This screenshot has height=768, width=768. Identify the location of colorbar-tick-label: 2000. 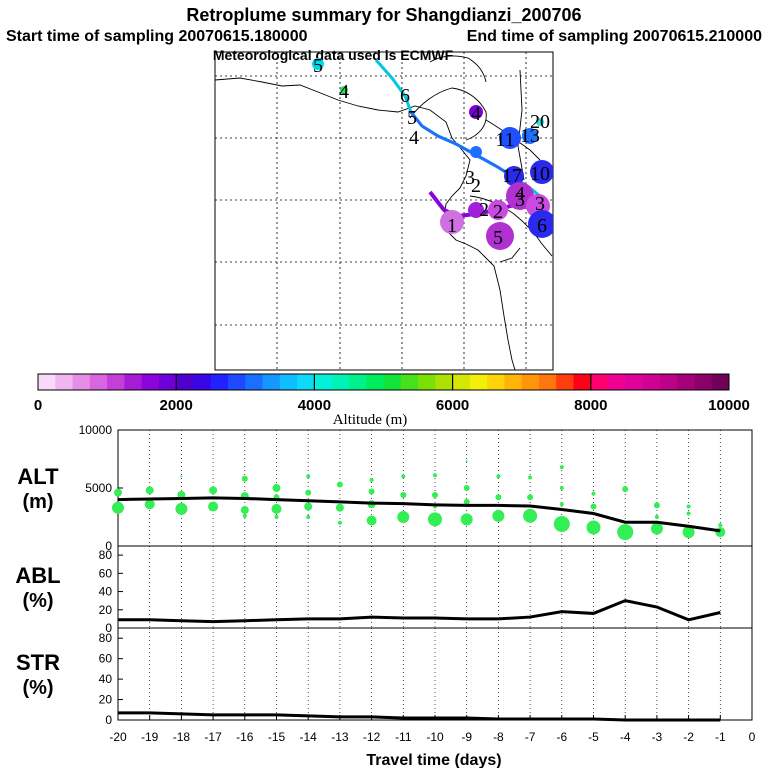
(176, 405).